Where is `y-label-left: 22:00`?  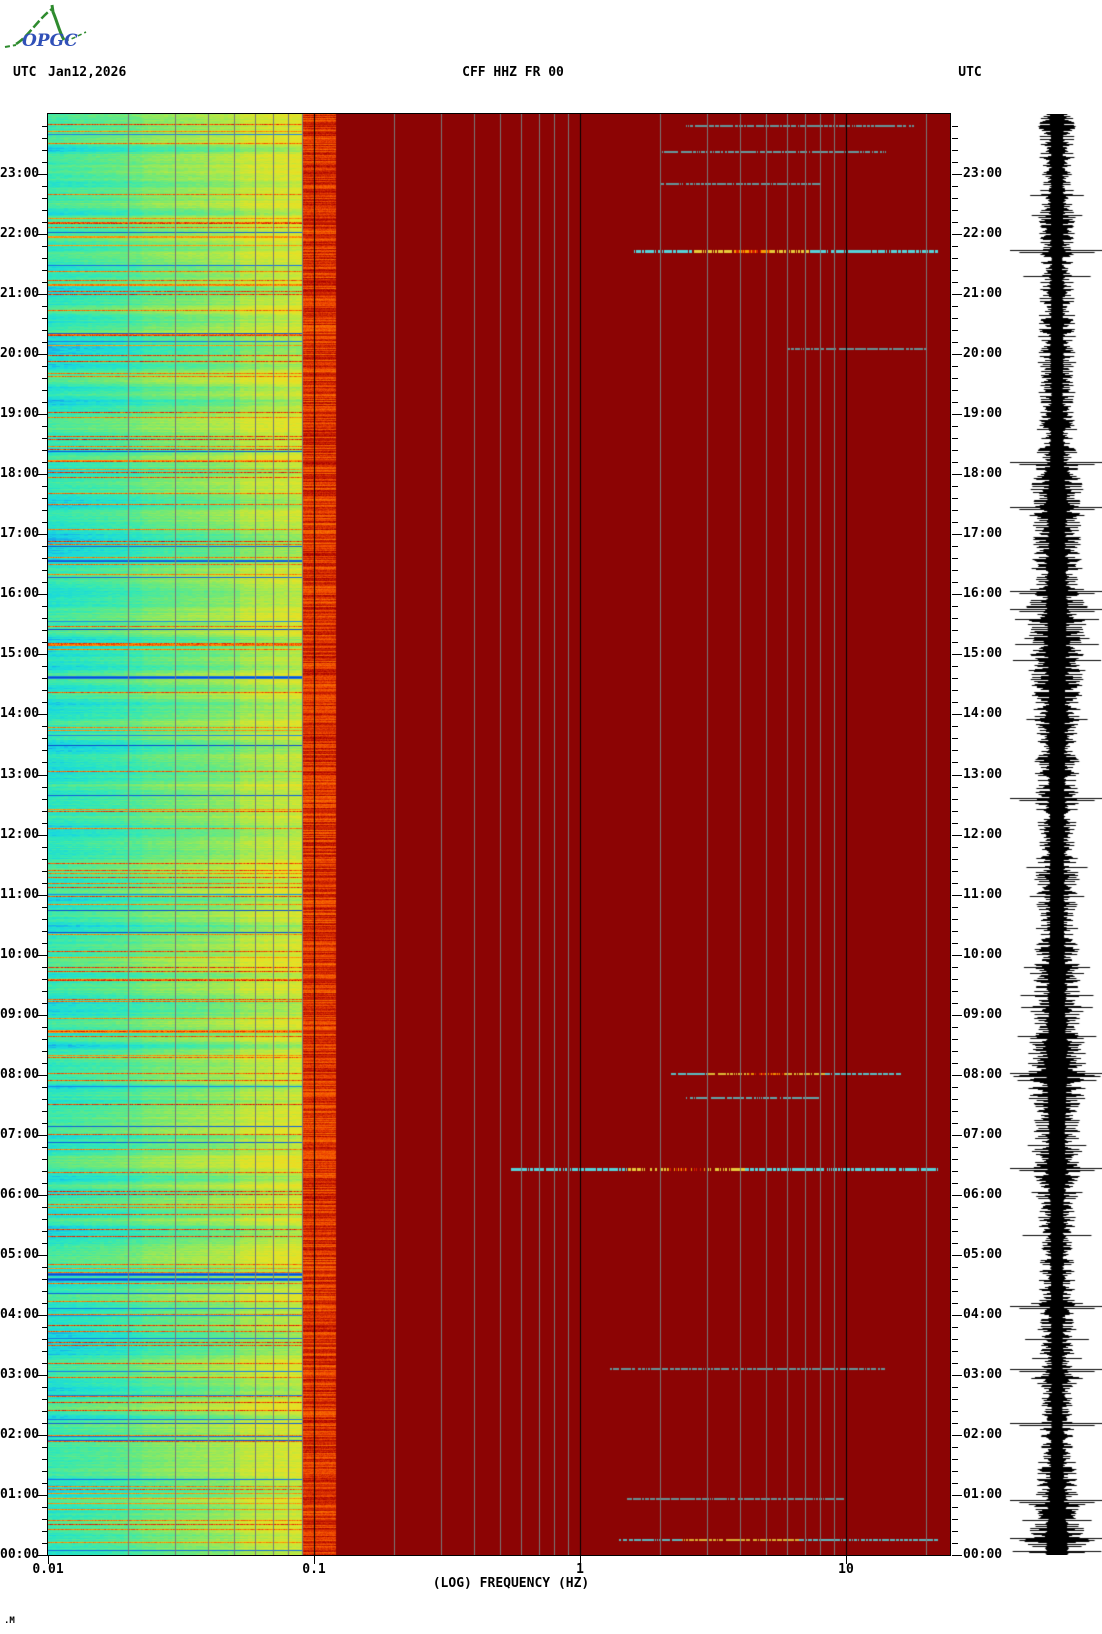 y-label-left: 22:00 is located at coordinates (20, 234).